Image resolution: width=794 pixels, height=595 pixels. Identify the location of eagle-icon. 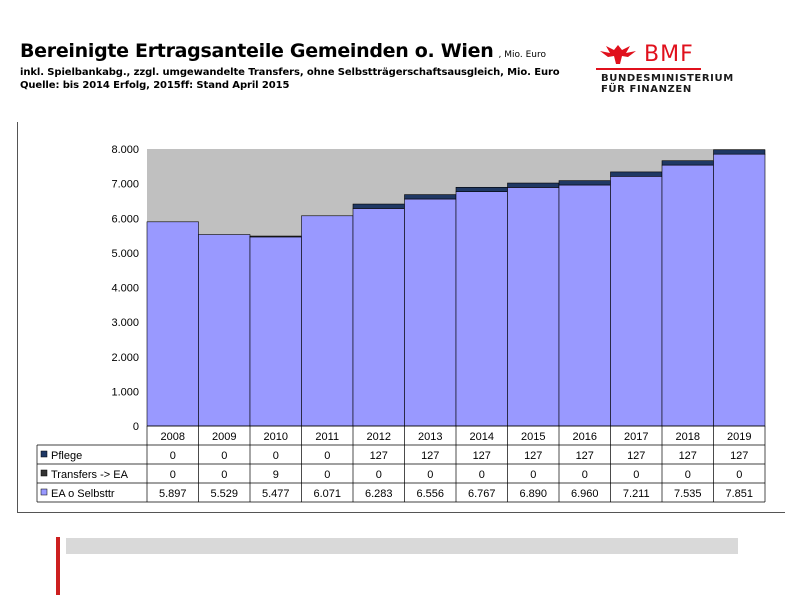
(618, 54).